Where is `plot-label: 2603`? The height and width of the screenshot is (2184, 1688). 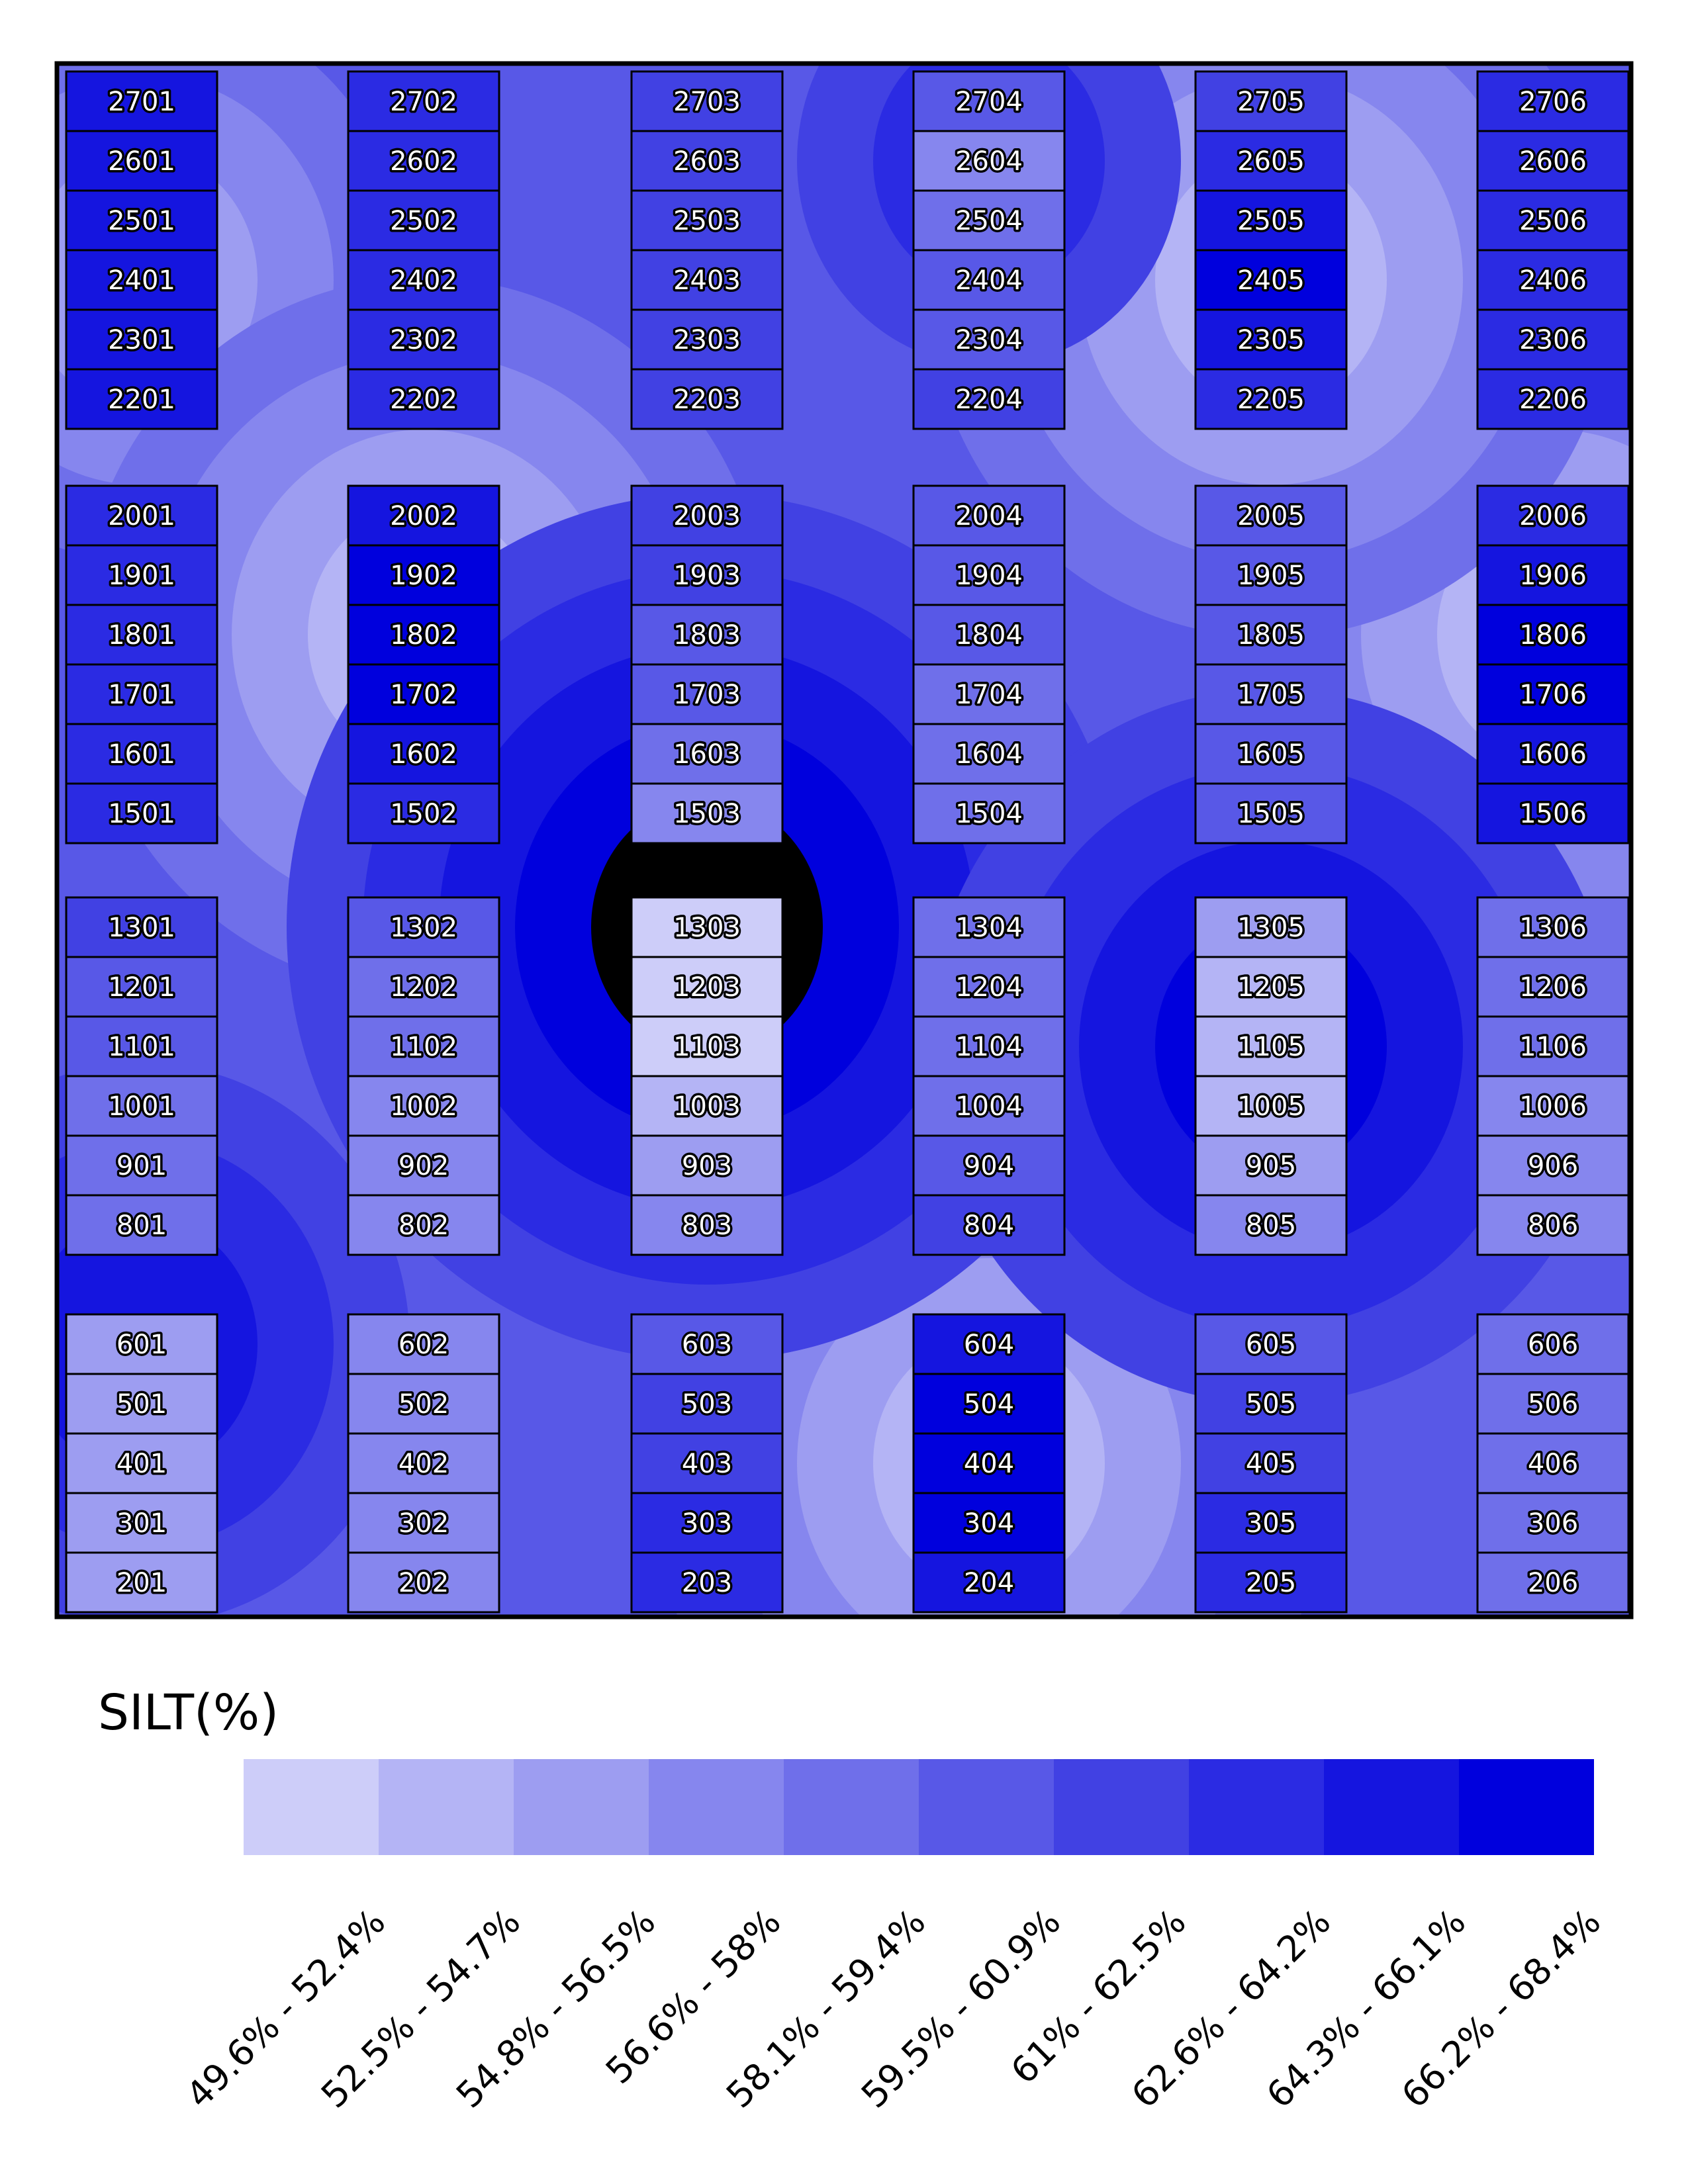 plot-label: 2603 is located at coordinates (707, 161).